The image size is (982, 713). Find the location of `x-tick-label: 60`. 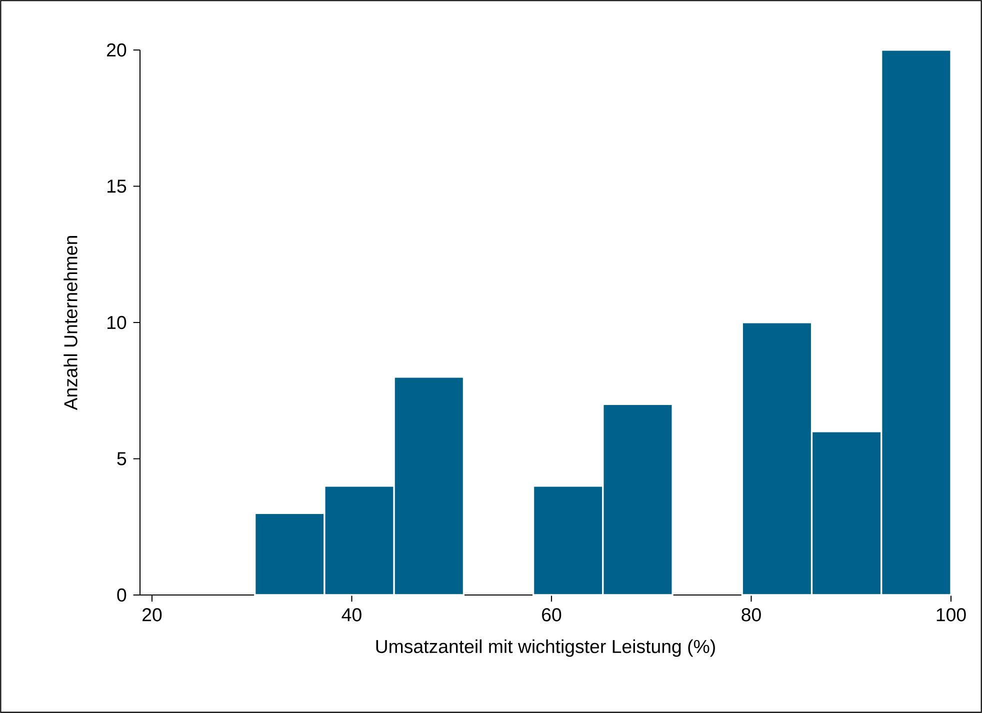

x-tick-label: 60 is located at coordinates (552, 615).